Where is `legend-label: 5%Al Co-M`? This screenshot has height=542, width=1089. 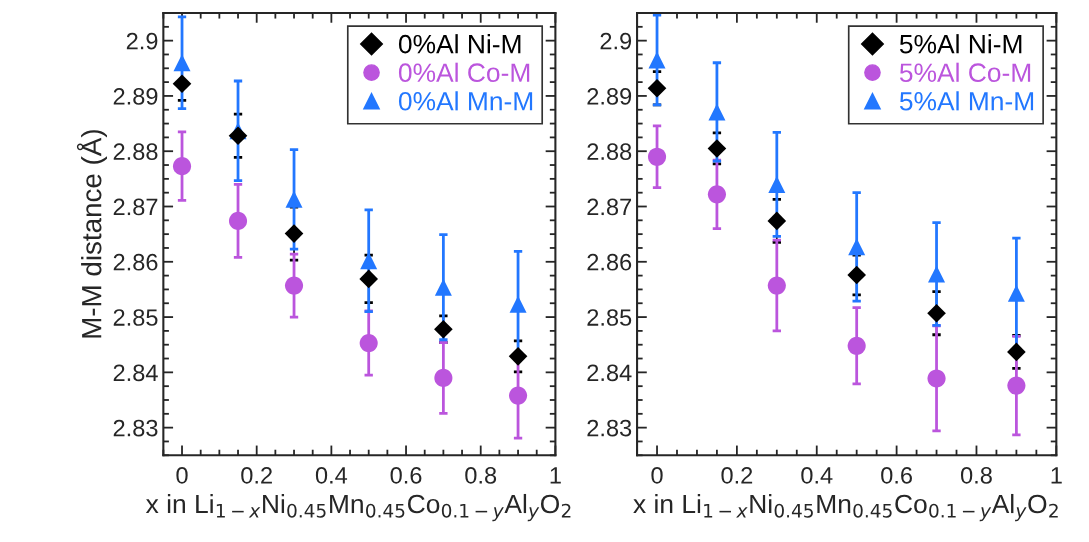 legend-label: 5%Al Co-M is located at coordinates (965, 72).